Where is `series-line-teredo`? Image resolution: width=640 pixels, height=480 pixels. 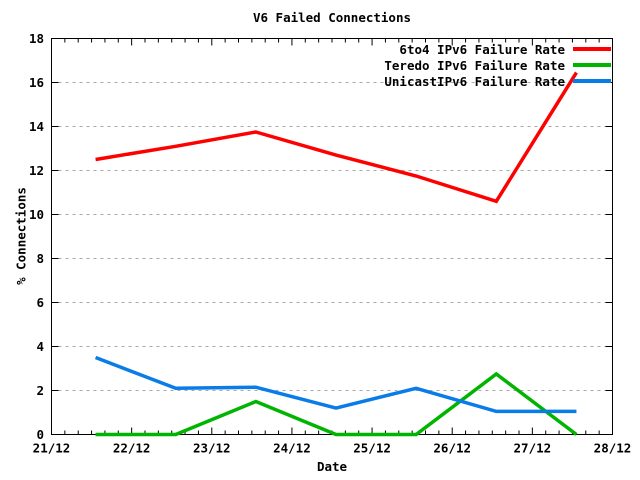 series-line-teredo is located at coordinates (336, 404).